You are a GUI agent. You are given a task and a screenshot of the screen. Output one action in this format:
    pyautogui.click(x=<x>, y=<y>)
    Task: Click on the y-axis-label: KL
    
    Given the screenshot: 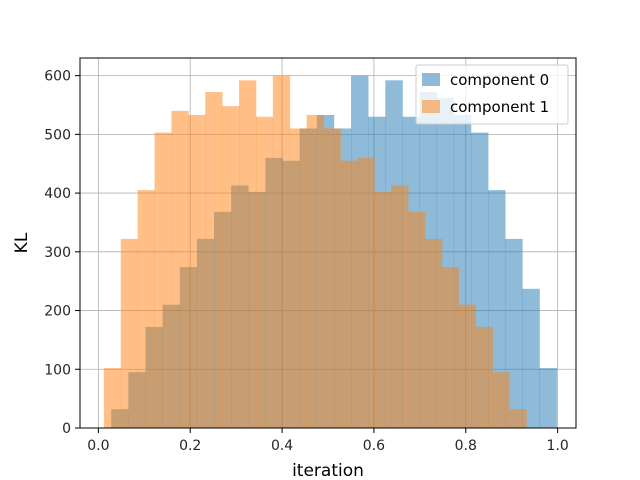 What is the action you would take?
    pyautogui.click(x=22, y=242)
    